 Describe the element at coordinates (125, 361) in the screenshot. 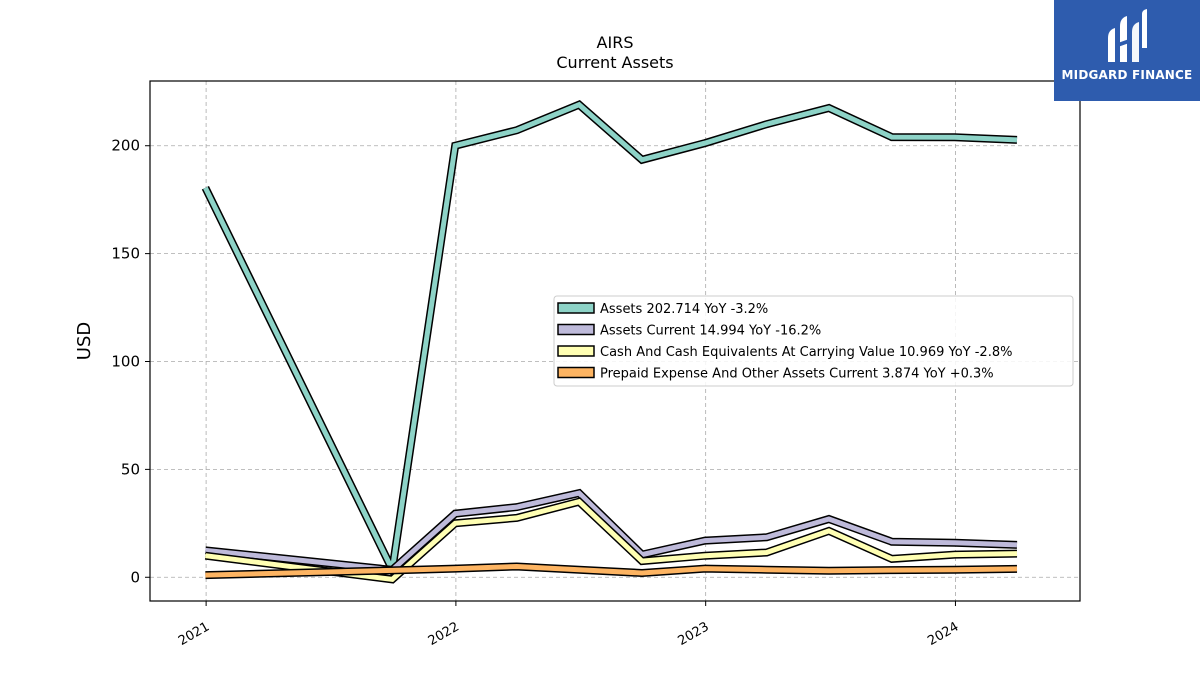

I see `y-tick-label: 100` at that location.